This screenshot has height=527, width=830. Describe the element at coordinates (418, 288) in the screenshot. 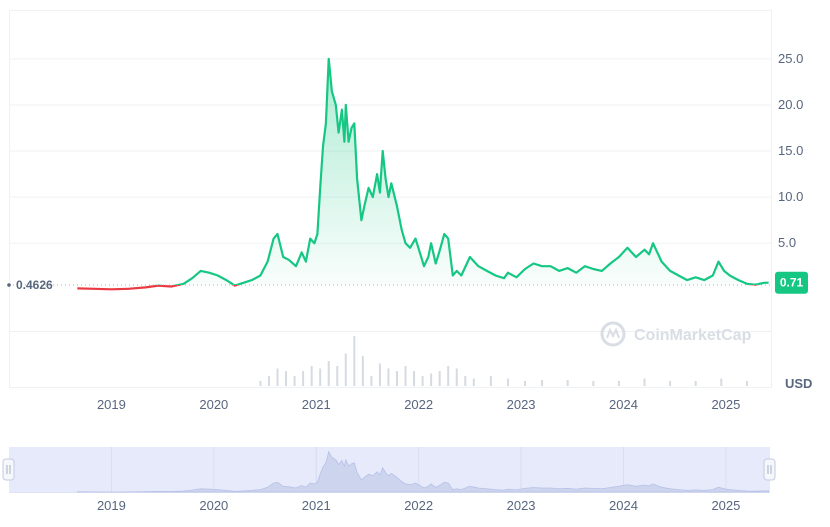

I see `price-line-down` at that location.